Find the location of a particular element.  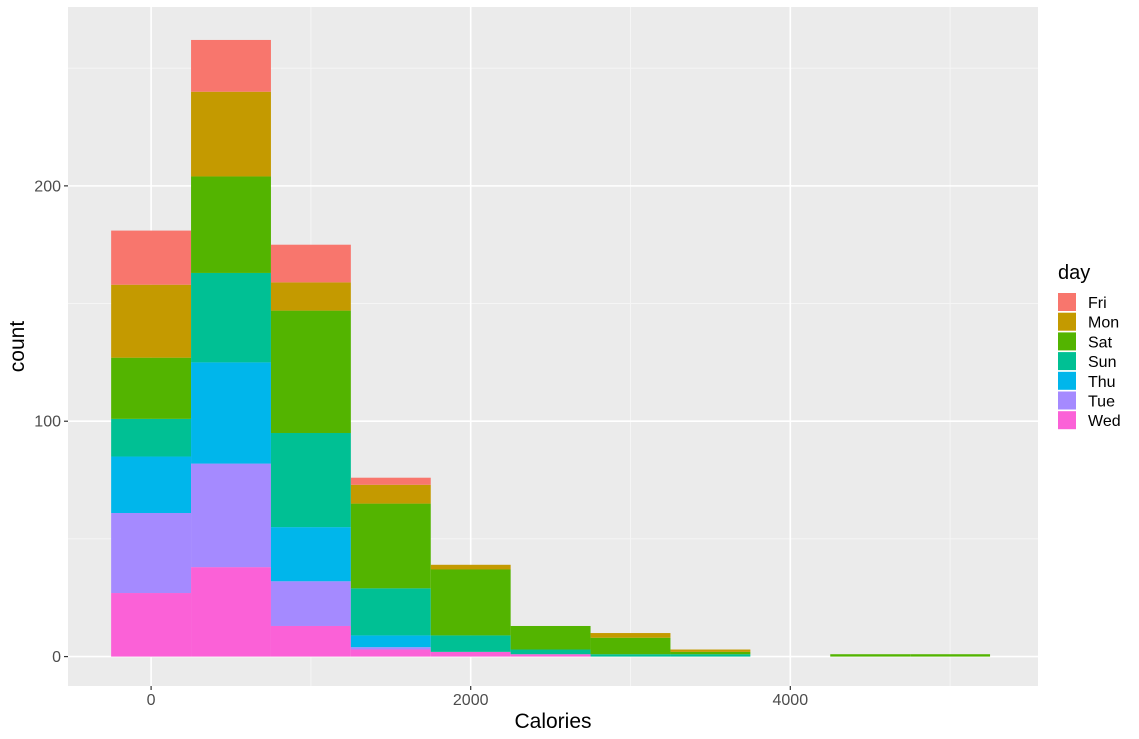

legend-label-tue: Tue is located at coordinates (1101, 402).